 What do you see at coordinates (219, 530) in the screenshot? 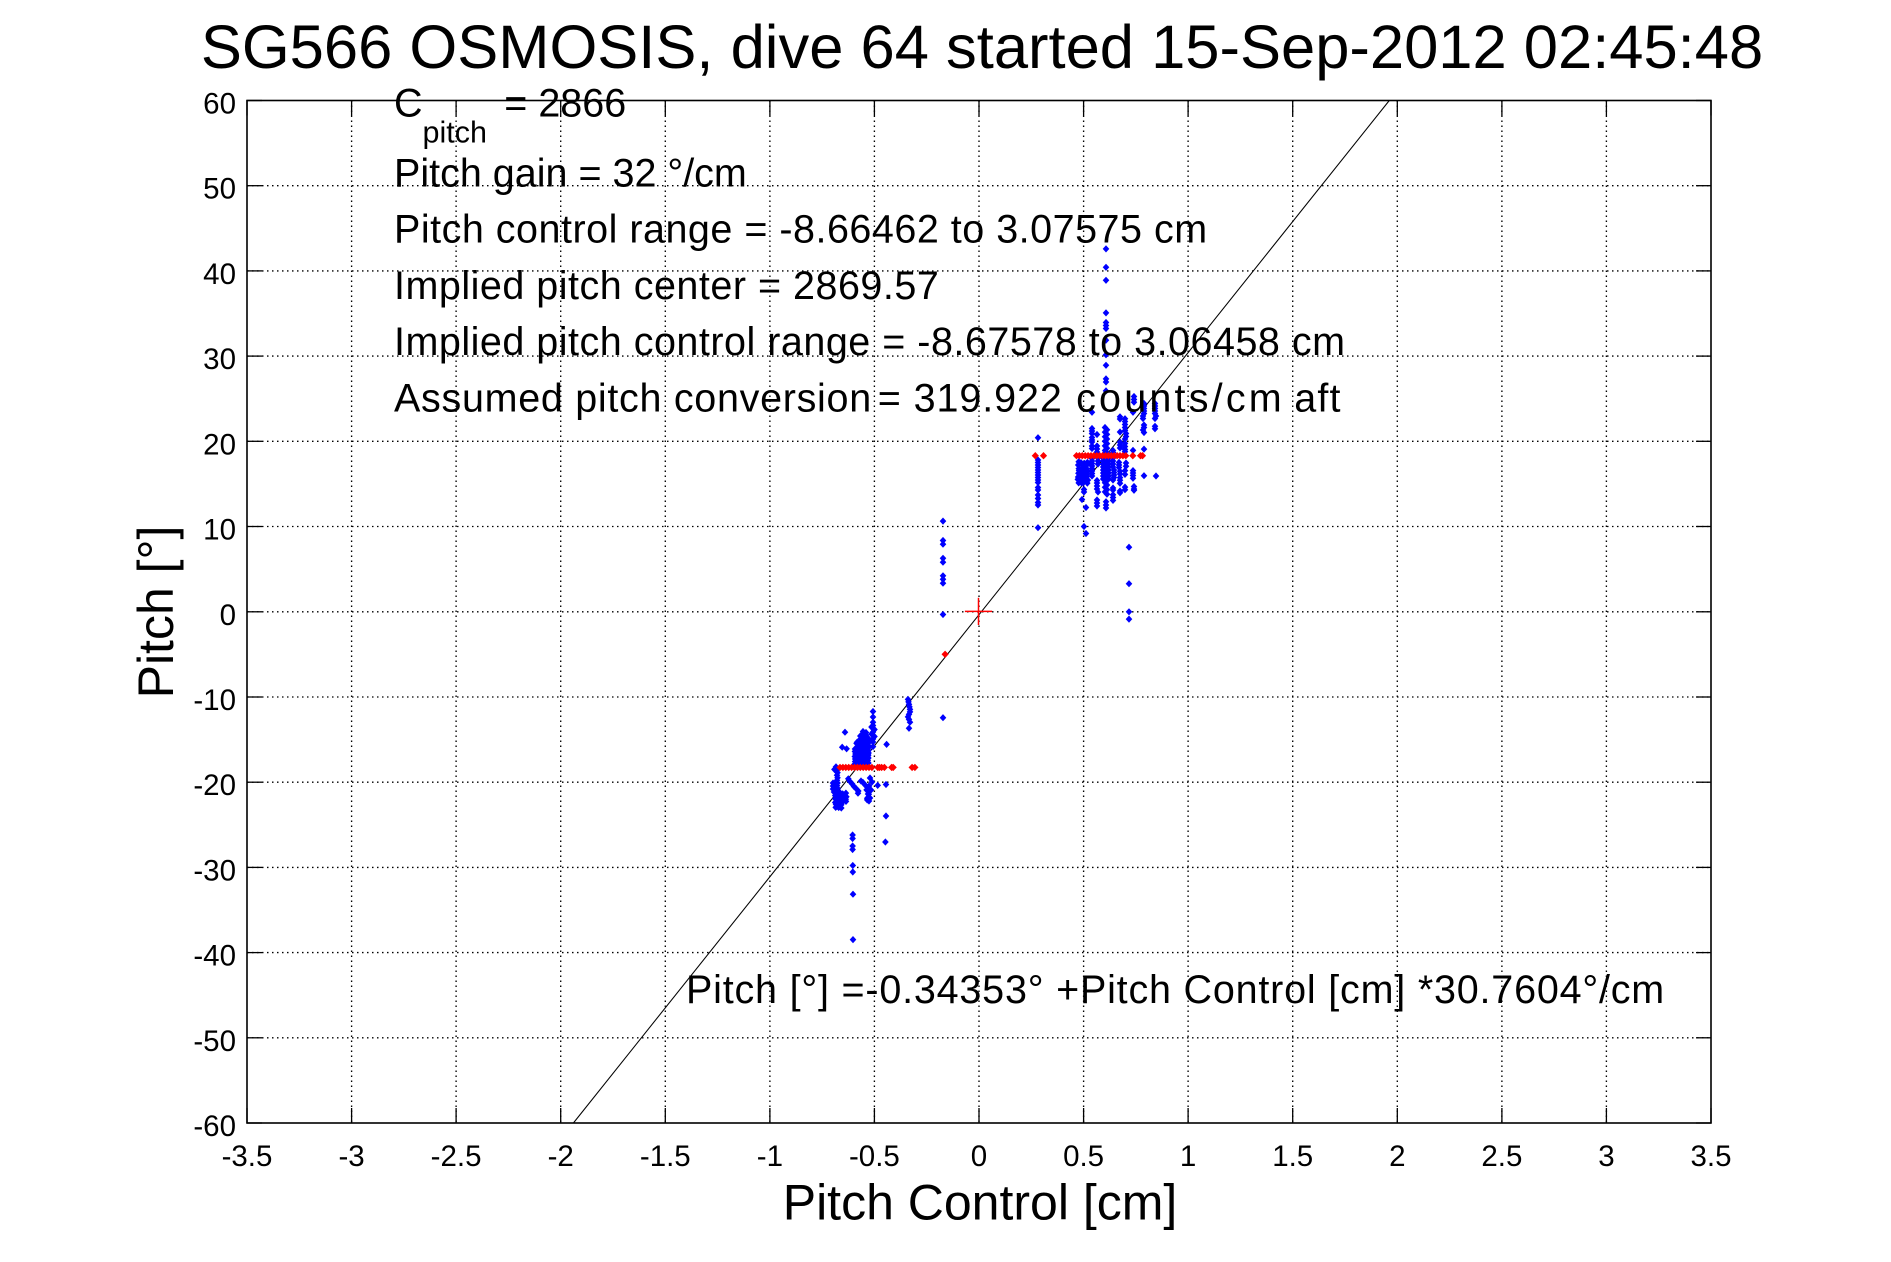
I see `svg-text: 10` at bounding box center [219, 530].